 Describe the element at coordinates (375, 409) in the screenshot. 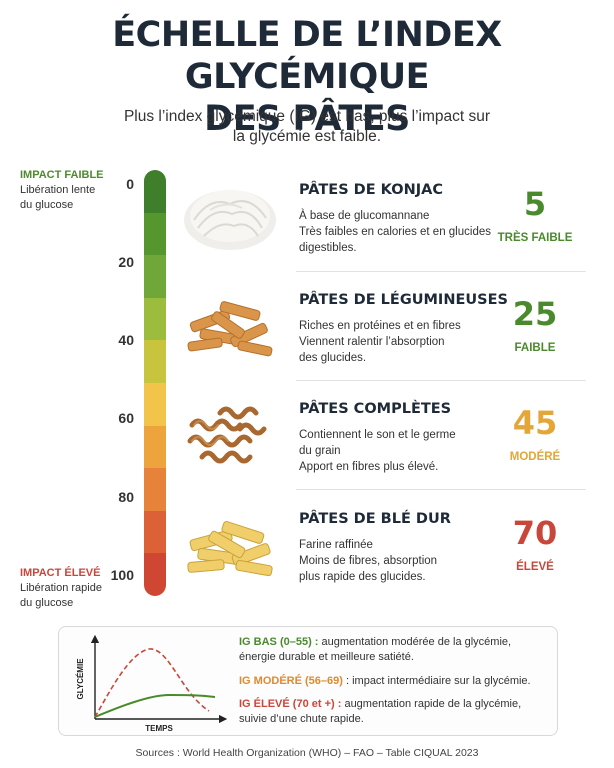

I see `item-name: PÂTES COMPLÈTES` at that location.